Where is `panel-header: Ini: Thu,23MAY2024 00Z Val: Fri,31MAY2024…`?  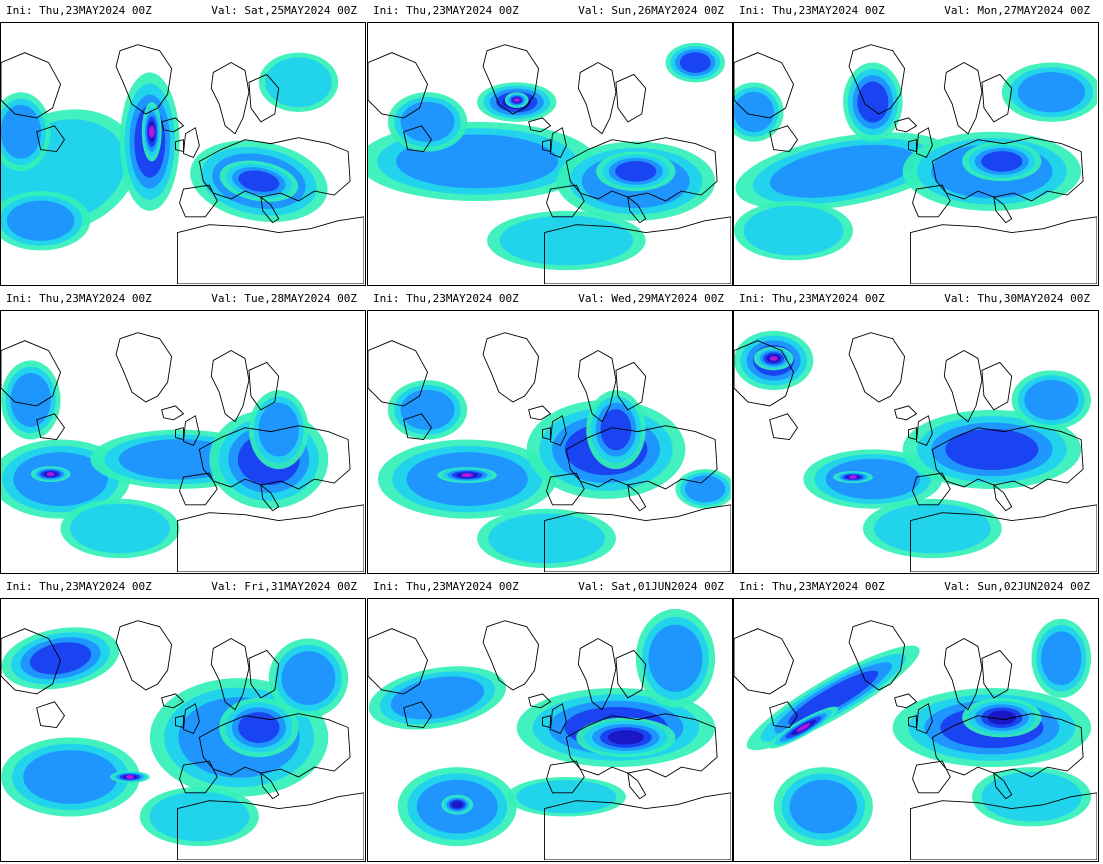
panel-header: Ini: Thu,23MAY2024 00Z Val: Fri,31MAY2024… is located at coordinates (183, 587).